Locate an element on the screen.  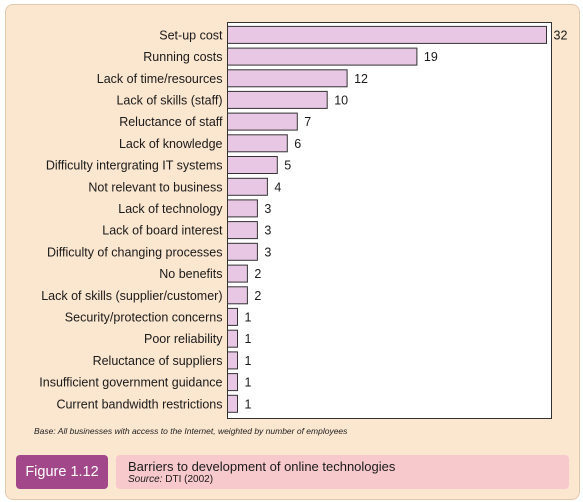
category-label: Reluctance of suppliers is located at coordinates (158, 361).